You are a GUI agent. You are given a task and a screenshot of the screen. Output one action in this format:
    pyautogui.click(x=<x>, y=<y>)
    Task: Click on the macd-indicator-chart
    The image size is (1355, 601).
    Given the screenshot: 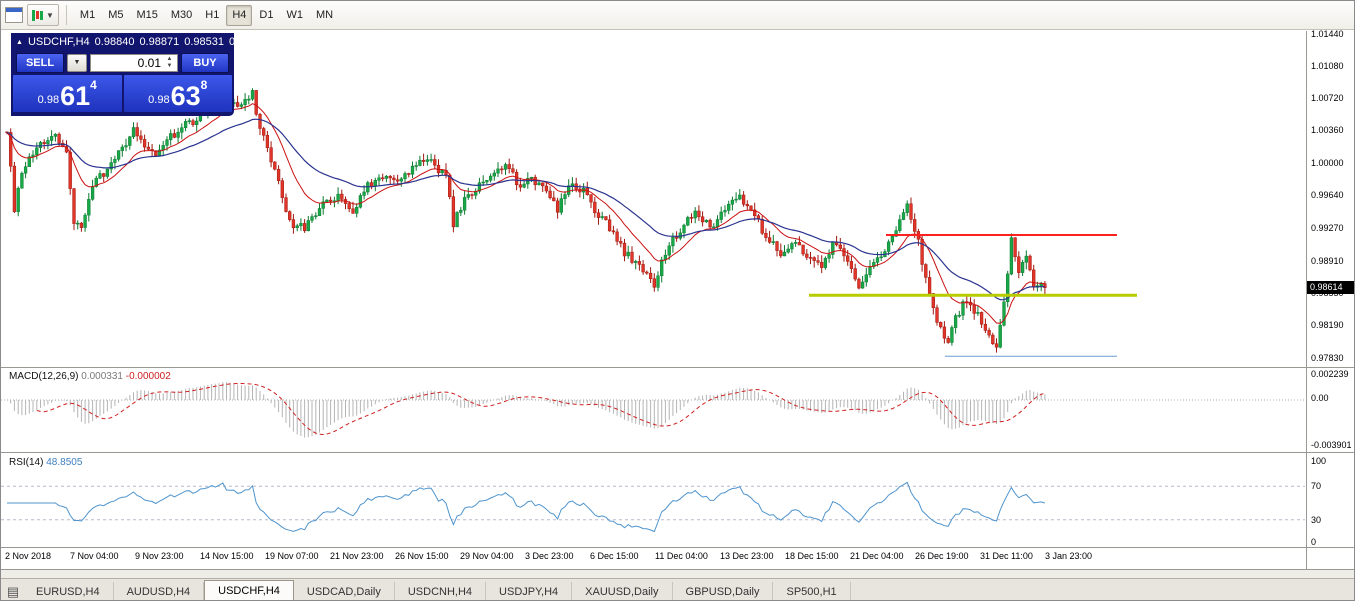 What is the action you would take?
    pyautogui.click(x=654, y=410)
    